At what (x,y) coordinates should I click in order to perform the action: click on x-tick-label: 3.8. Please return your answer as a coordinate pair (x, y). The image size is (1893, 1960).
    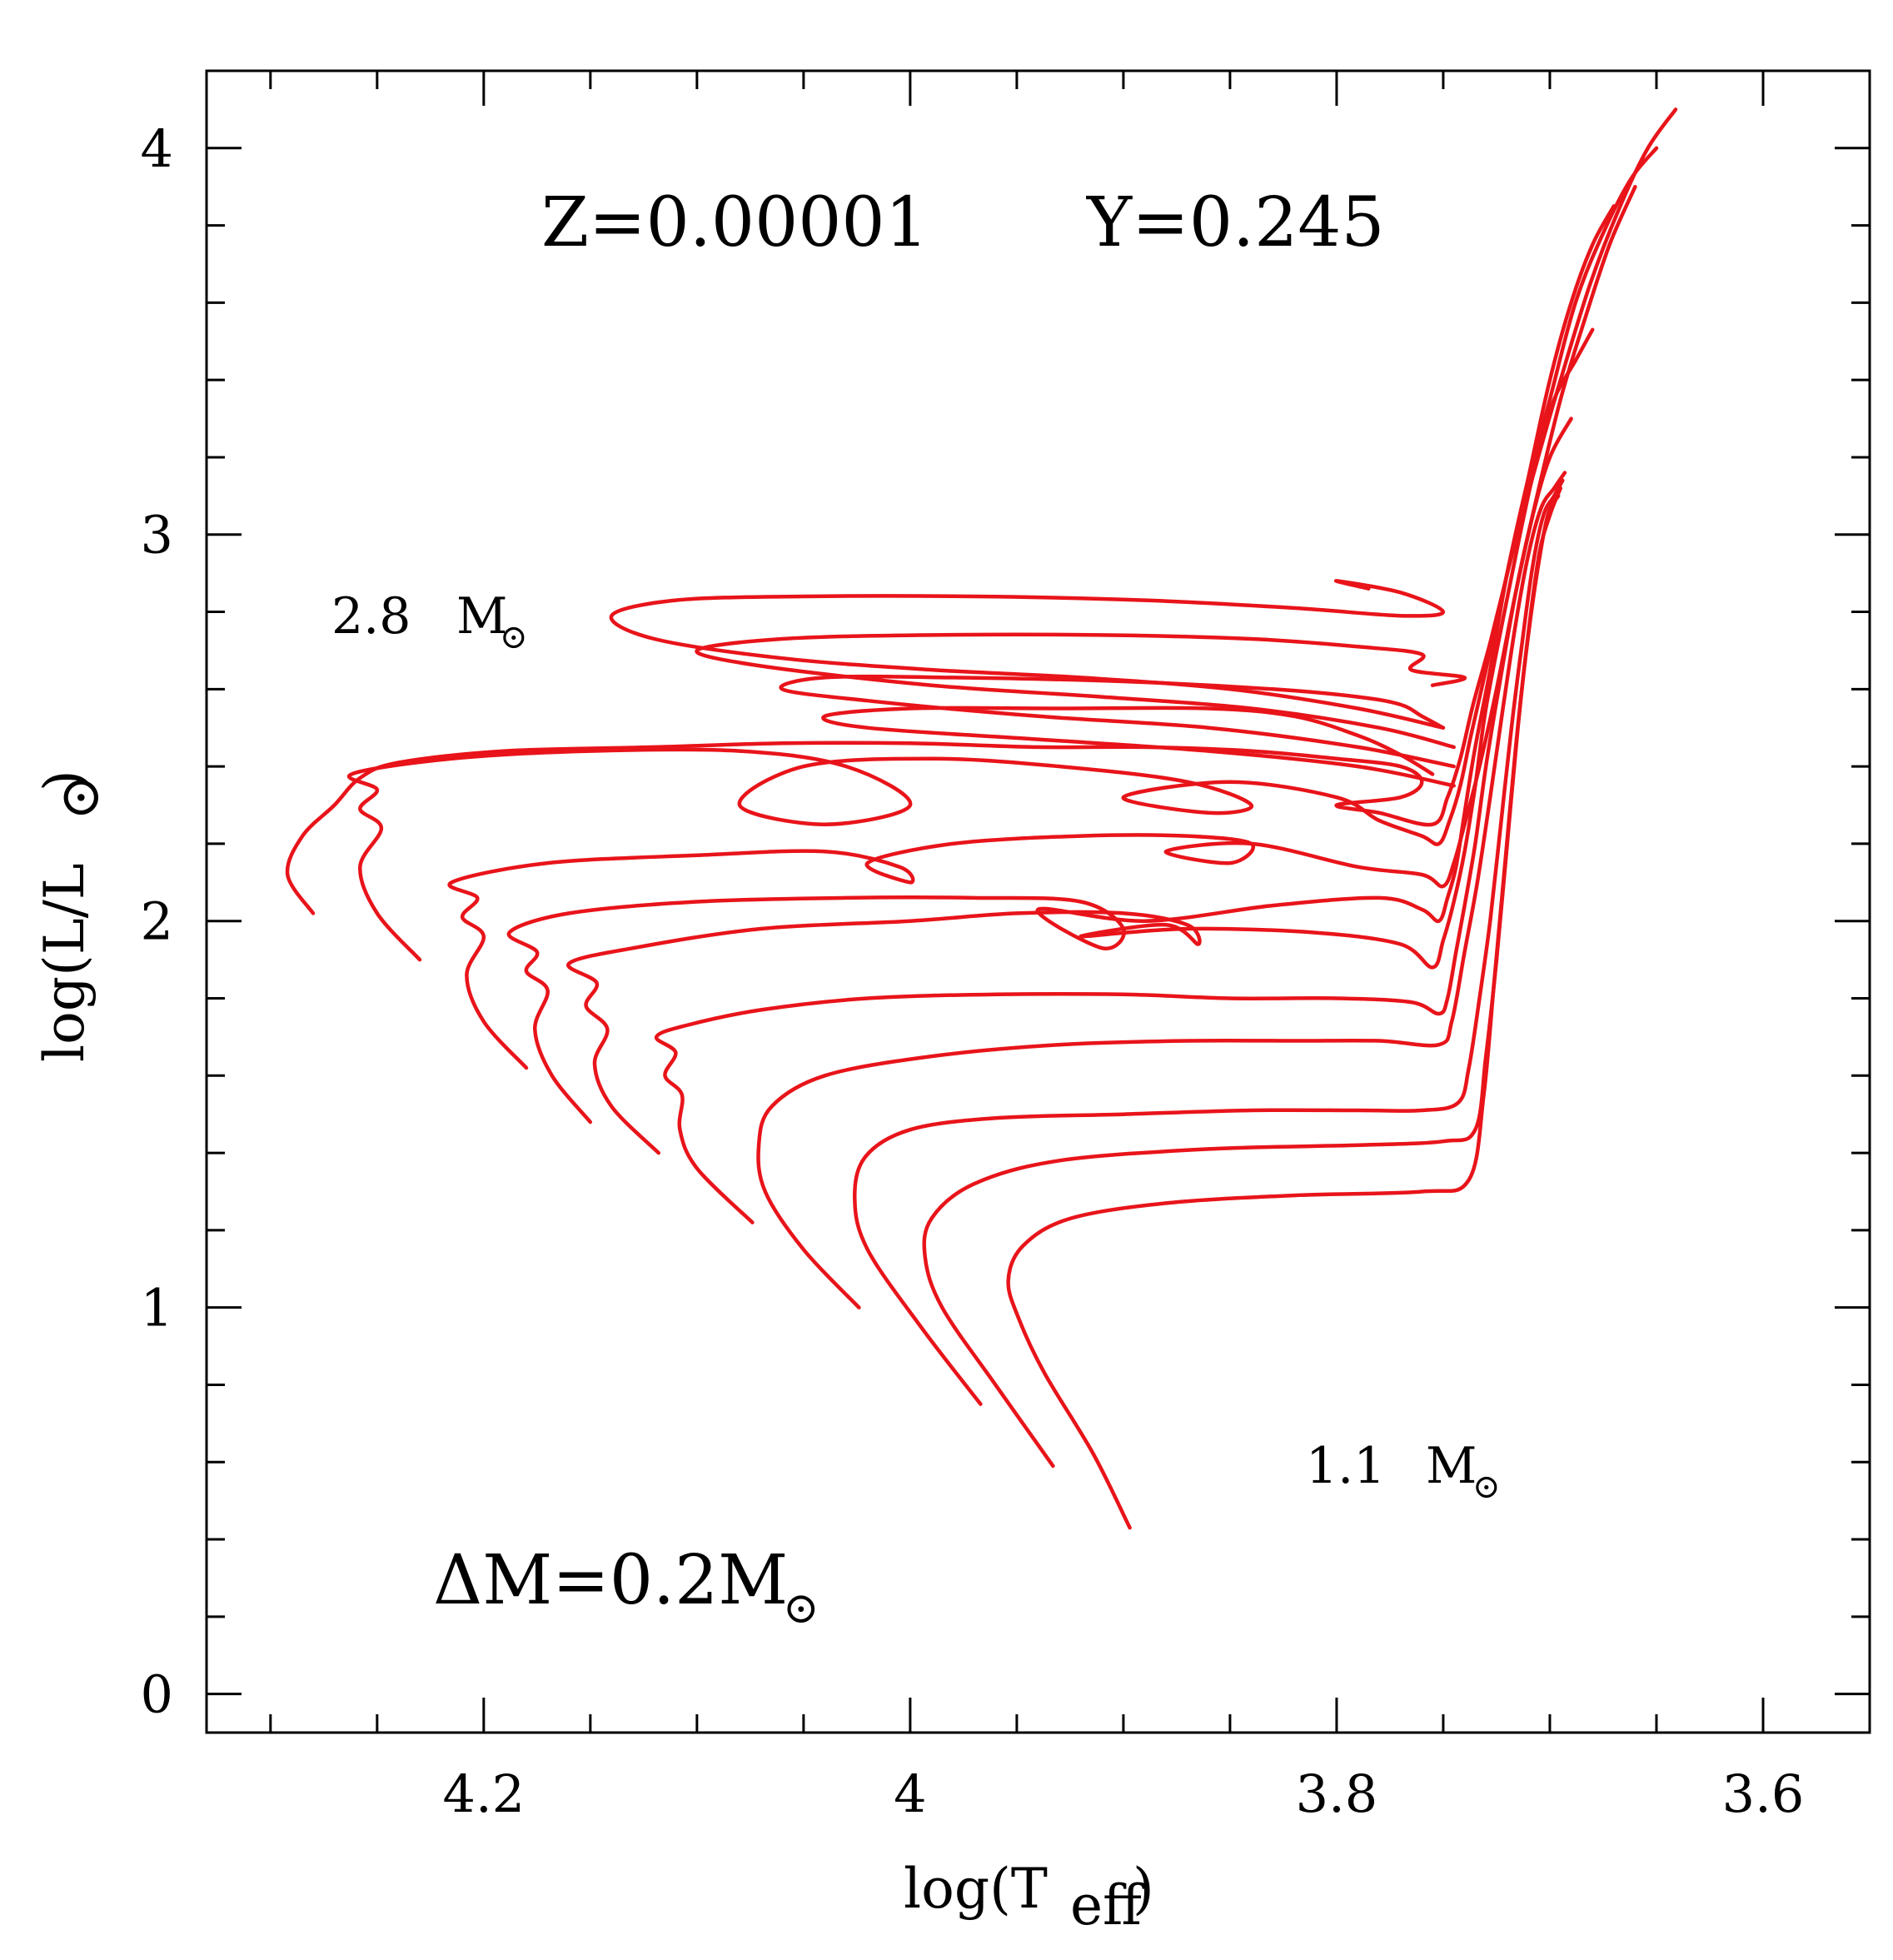
    Looking at the image, I should click on (1337, 1794).